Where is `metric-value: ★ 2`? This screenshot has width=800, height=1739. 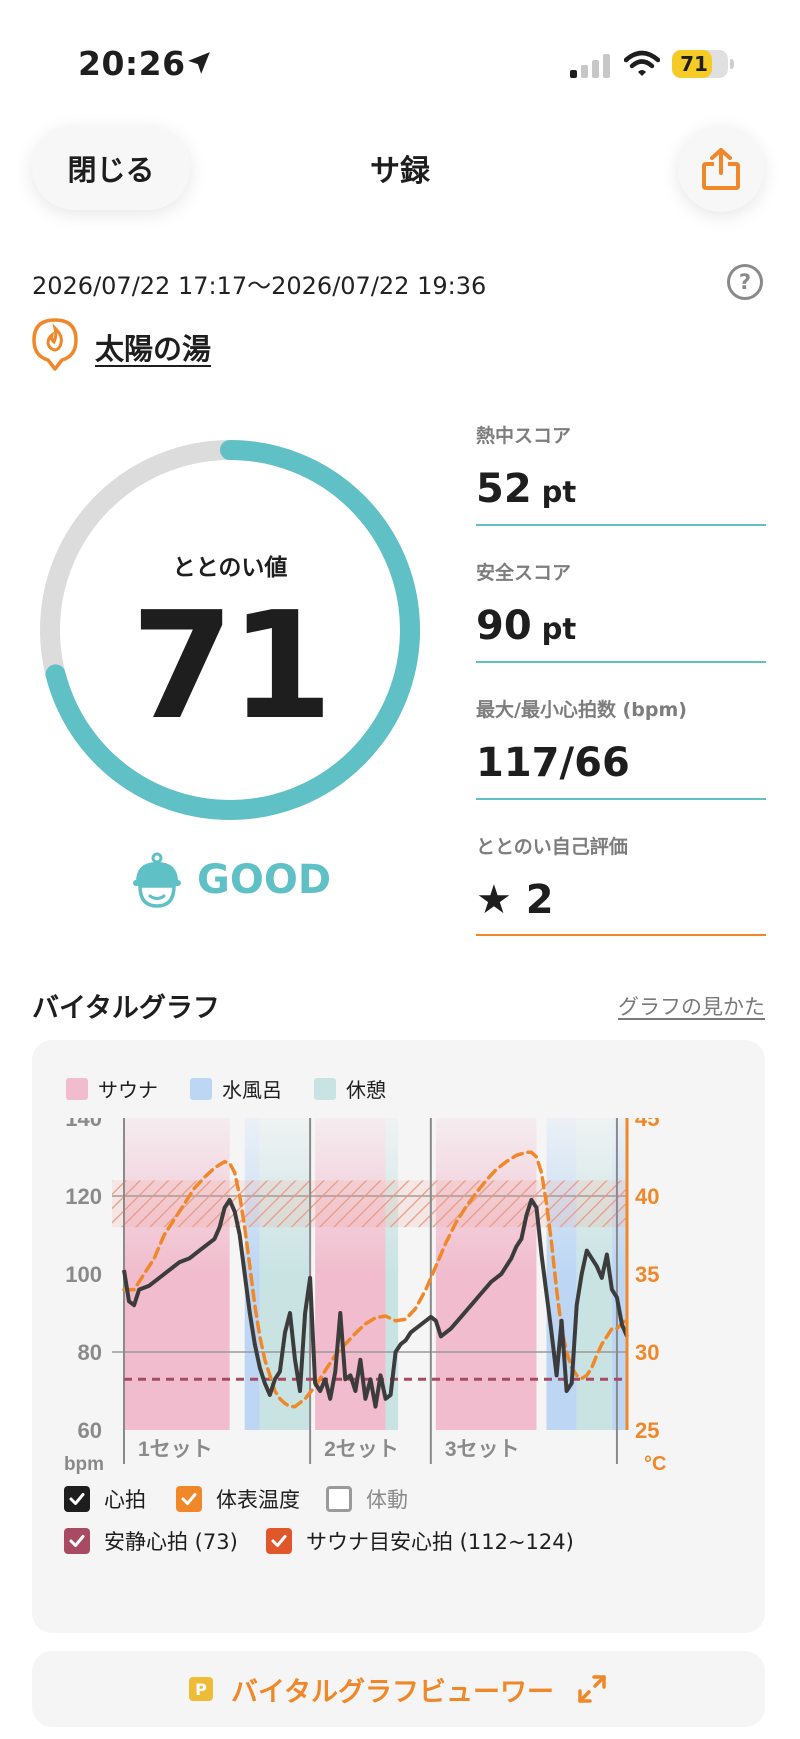 metric-value: ★ 2 is located at coordinates (621, 900).